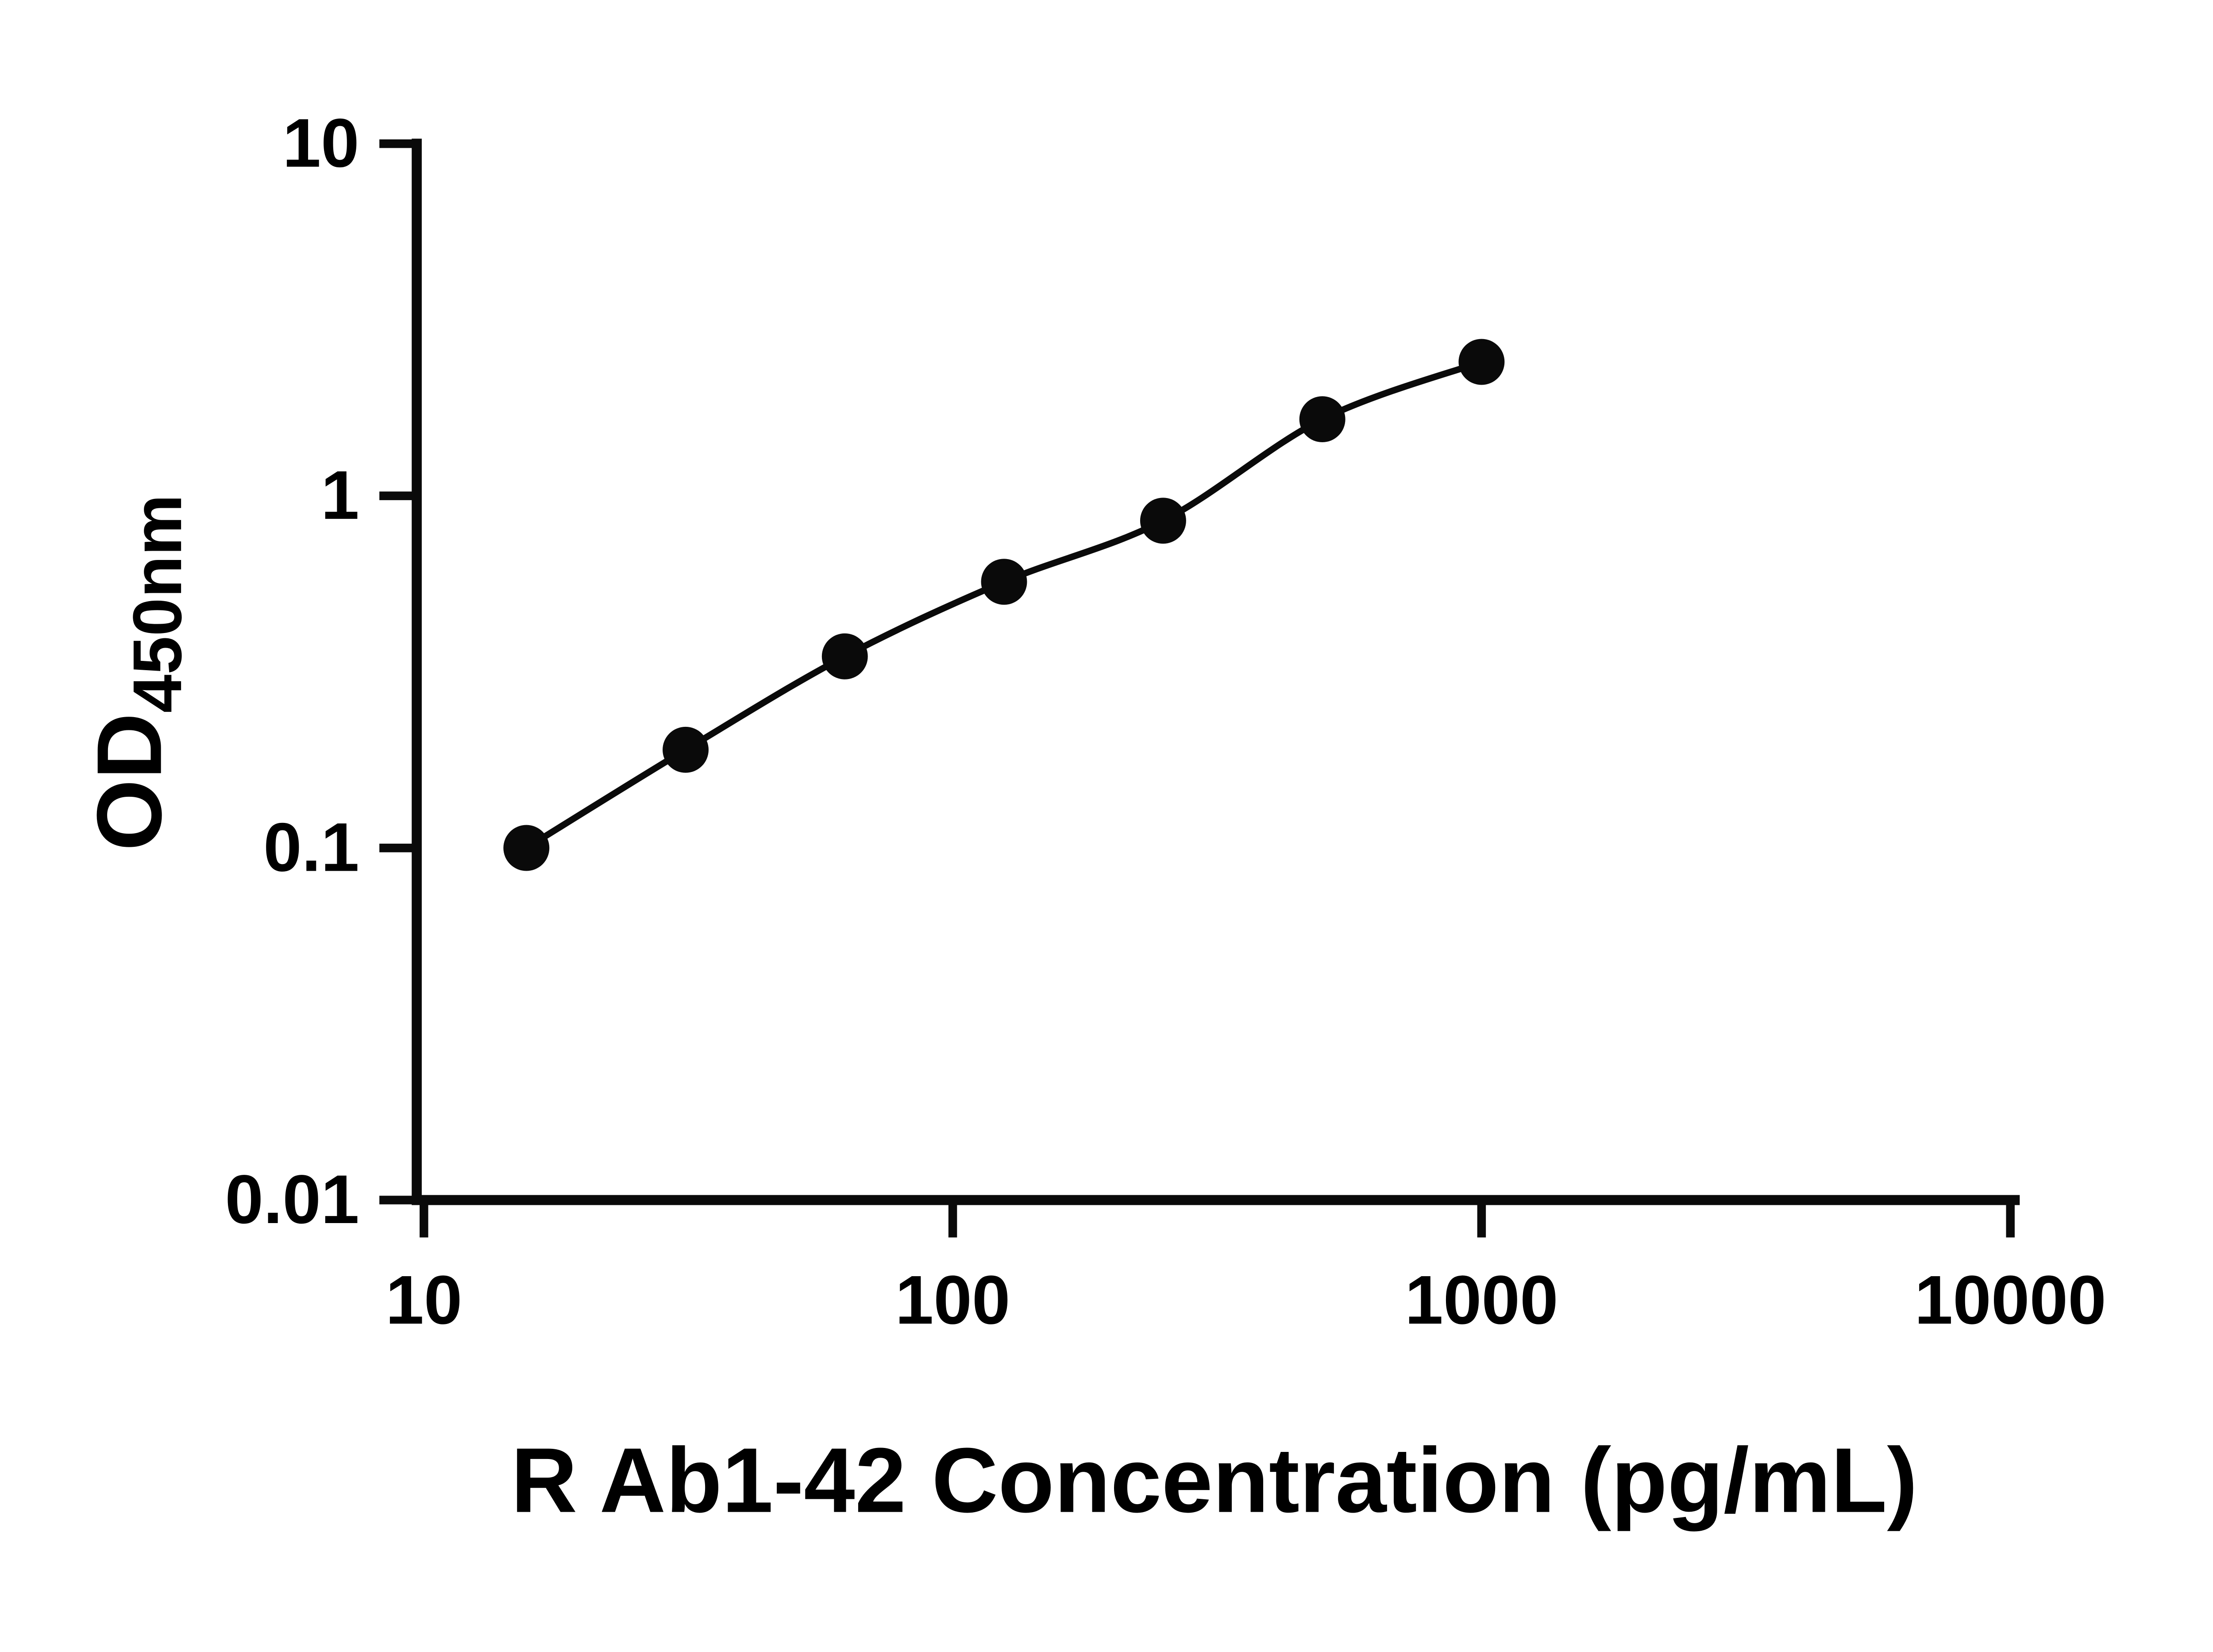 The width and height of the screenshot is (2213, 1652). I want to click on y-tick-label: 0.01, so click(292, 1199).